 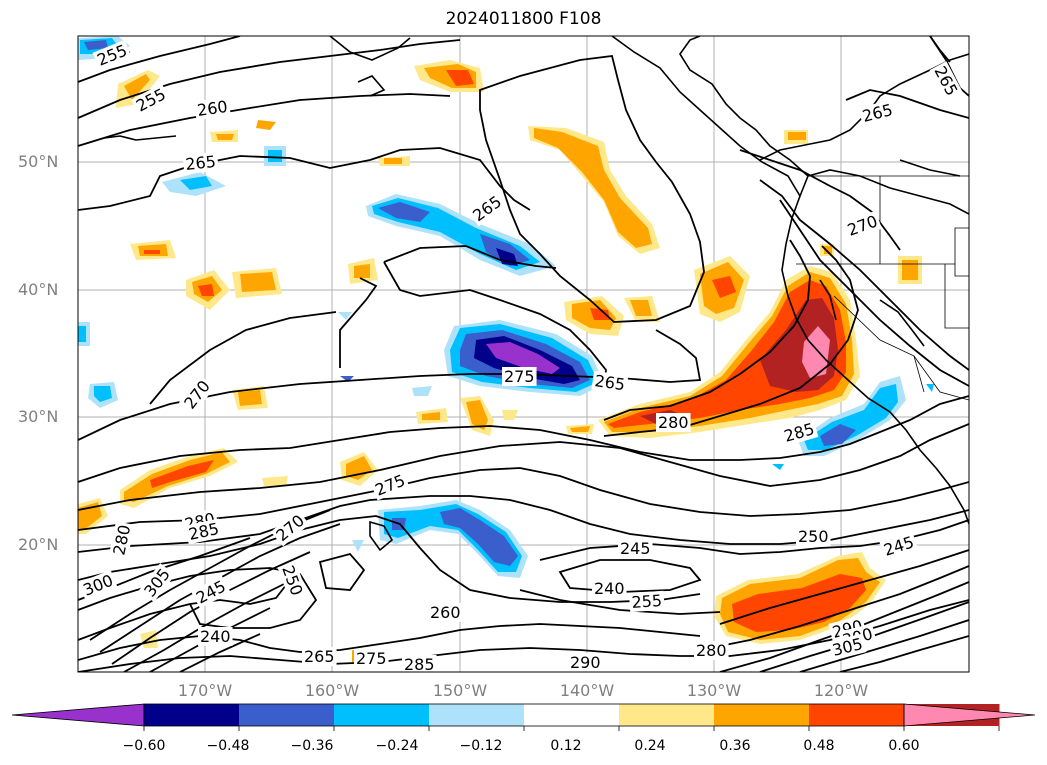 I want to click on contour-label: 285, so click(x=419, y=664).